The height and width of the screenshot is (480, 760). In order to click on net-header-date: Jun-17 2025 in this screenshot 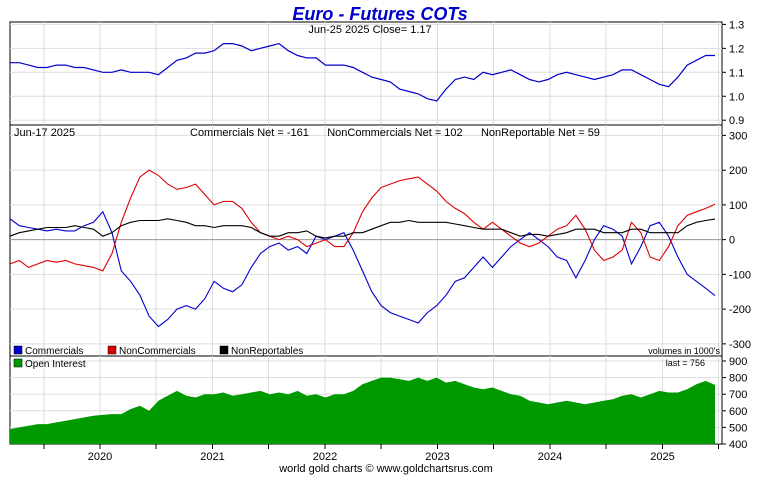, I will do `click(44, 133)`.